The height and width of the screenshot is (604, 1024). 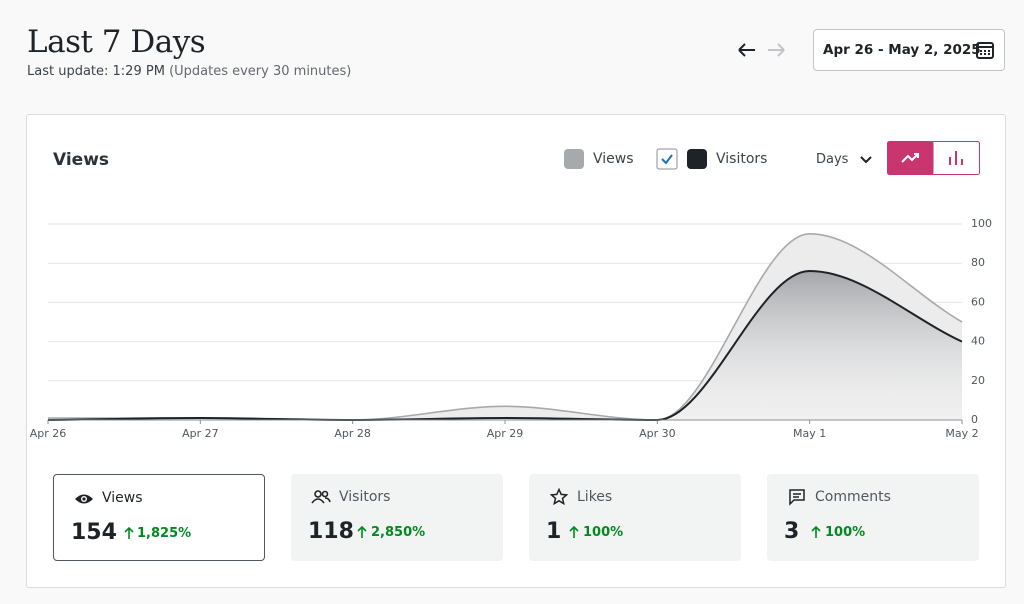 I want to click on stat-value: 3, so click(x=792, y=531).